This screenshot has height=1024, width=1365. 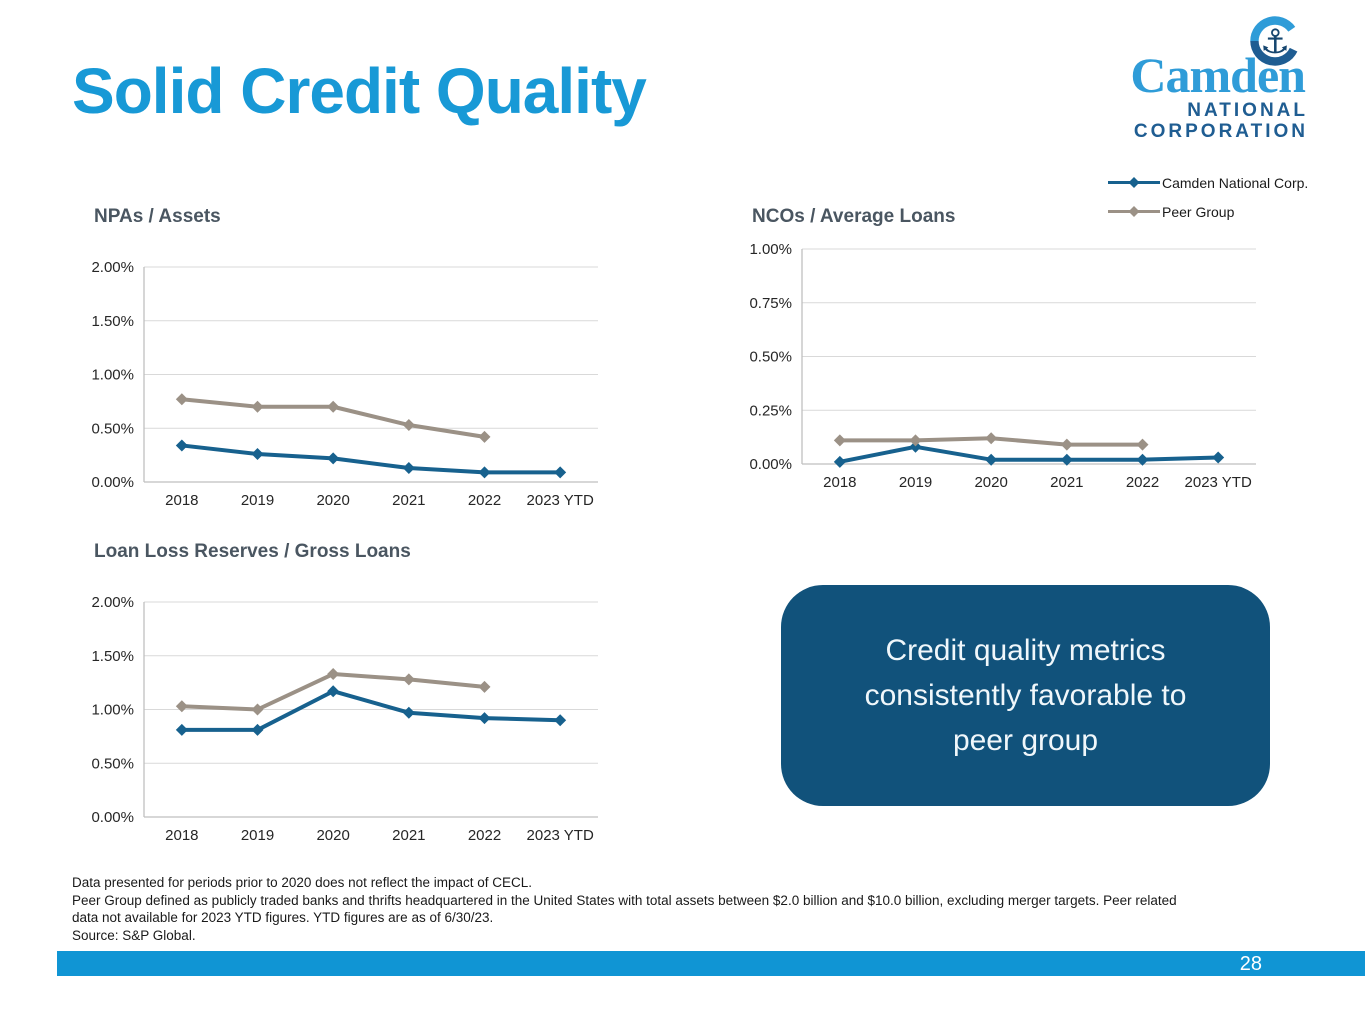 What do you see at coordinates (1025, 740) in the screenshot?
I see `callout-line: peer group` at bounding box center [1025, 740].